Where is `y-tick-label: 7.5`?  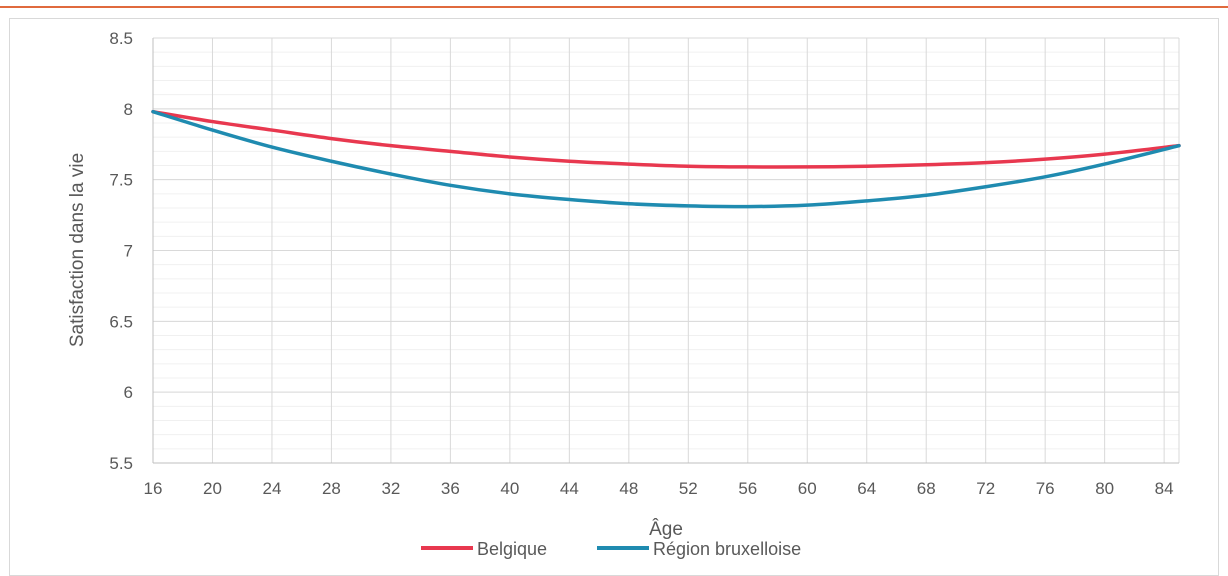 y-tick-label: 7.5 is located at coordinates (121, 180).